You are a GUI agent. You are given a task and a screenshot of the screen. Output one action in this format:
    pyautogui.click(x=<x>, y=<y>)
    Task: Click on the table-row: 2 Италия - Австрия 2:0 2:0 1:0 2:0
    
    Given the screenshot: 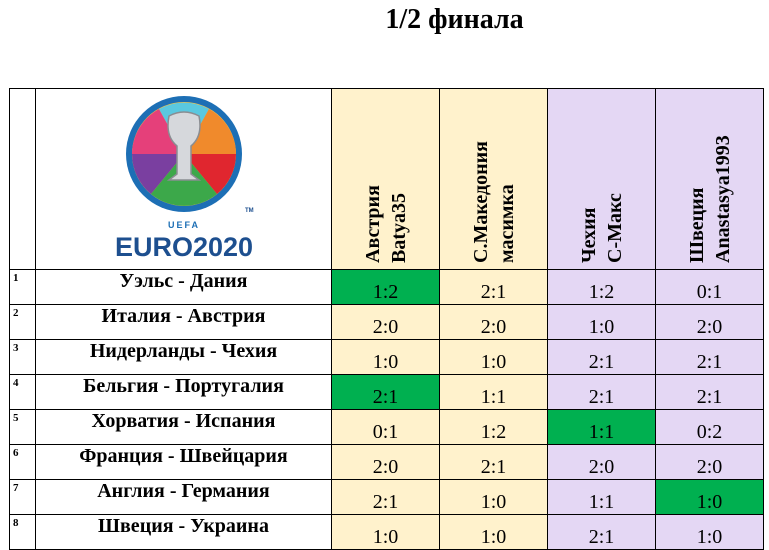 What is the action you would take?
    pyautogui.click(x=386, y=322)
    